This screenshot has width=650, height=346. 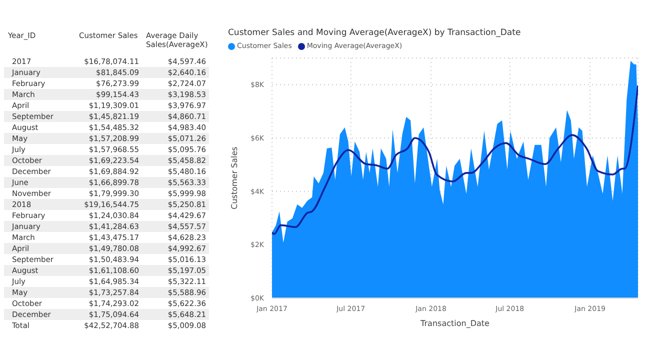 What do you see at coordinates (375, 33) in the screenshot?
I see `chart-title: Customer Sales and Moving Average(AverageX) by Transaction_Date` at bounding box center [375, 33].